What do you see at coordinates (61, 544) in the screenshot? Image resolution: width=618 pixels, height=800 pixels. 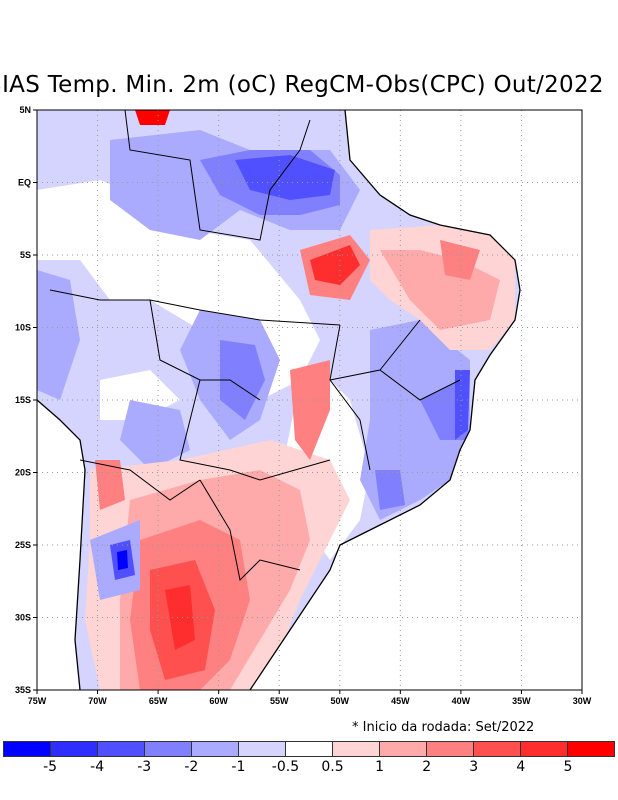 I see `coastline-west` at bounding box center [61, 544].